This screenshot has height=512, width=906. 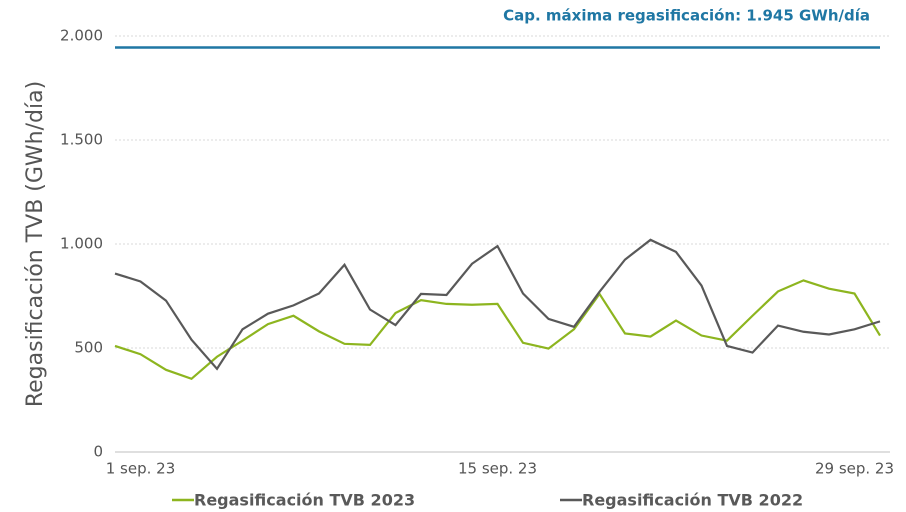 I want to click on y-tick-label: 2.000, so click(x=81, y=36).